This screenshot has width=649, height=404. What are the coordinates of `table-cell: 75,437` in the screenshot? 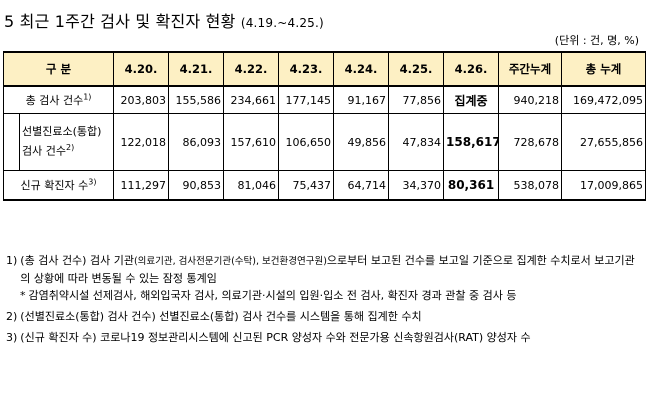 It's located at (306, 185).